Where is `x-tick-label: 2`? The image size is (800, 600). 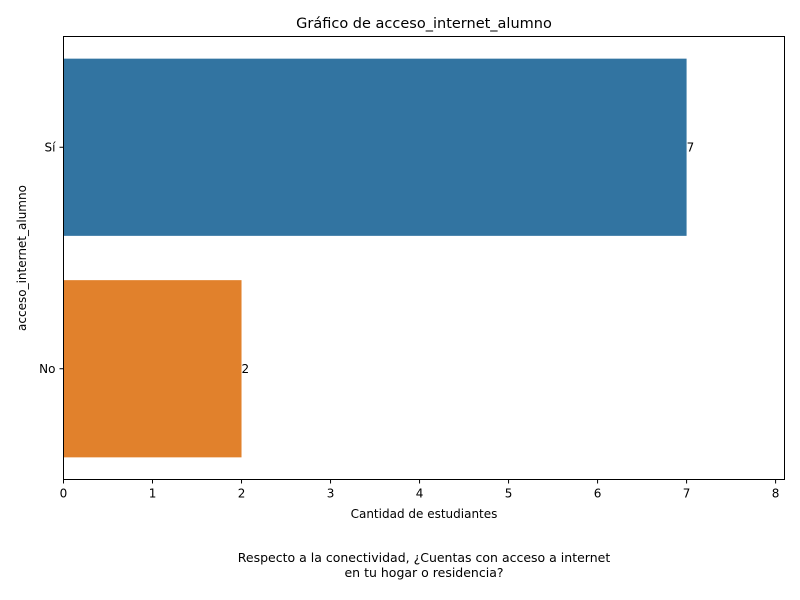 x-tick-label: 2 is located at coordinates (242, 494).